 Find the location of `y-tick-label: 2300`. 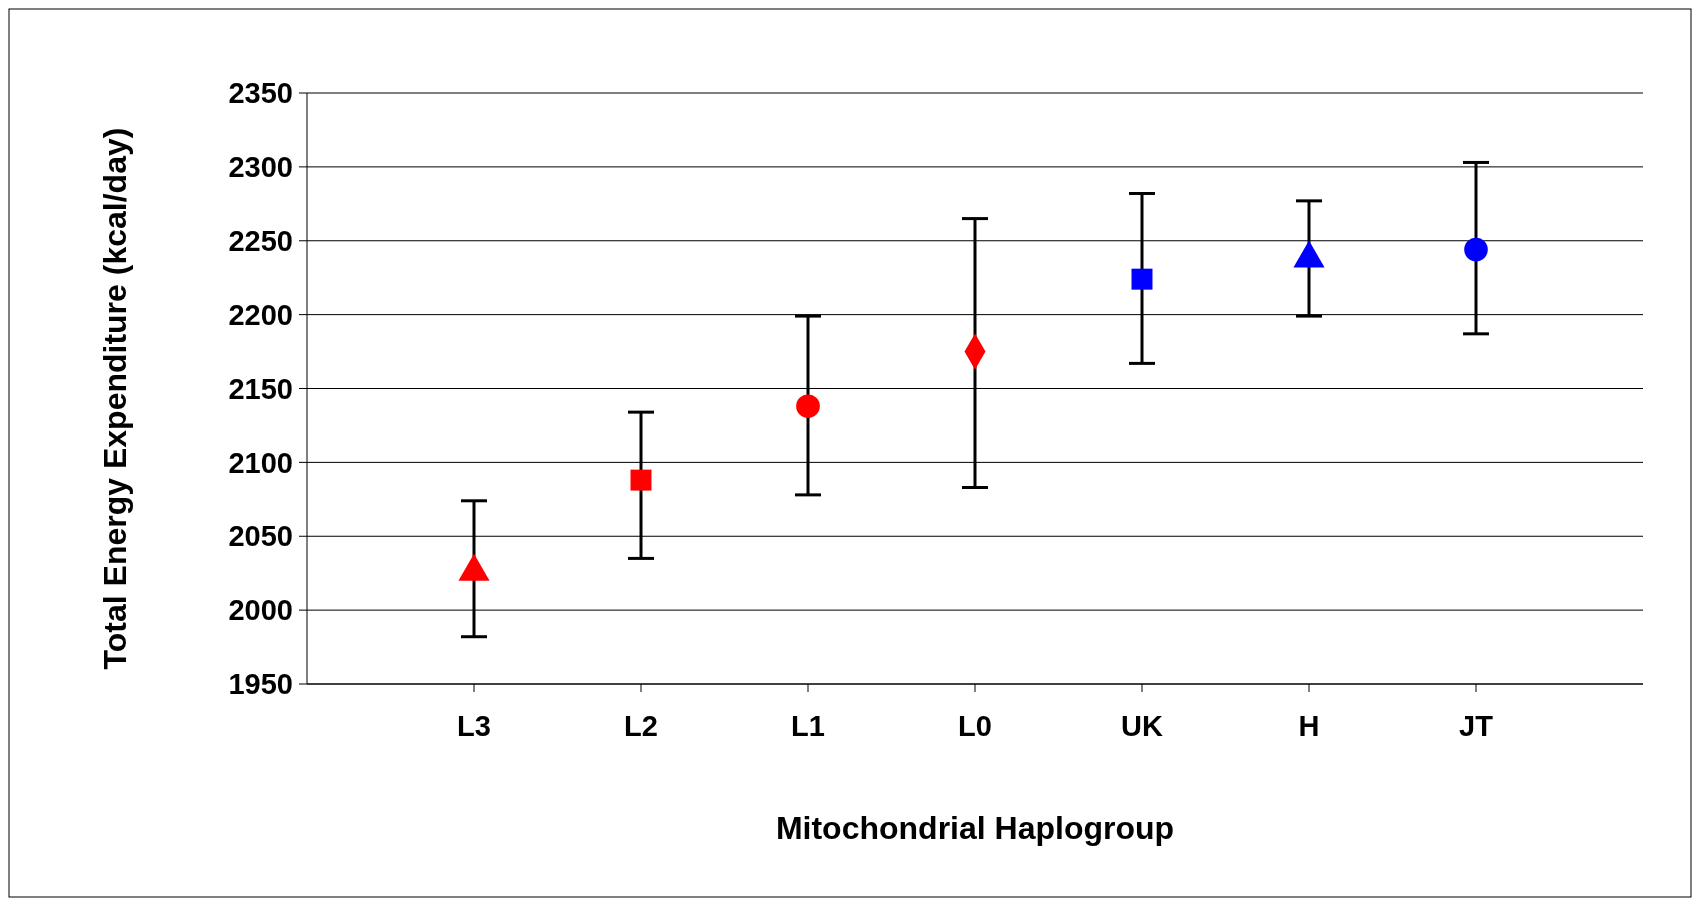

y-tick-label: 2300 is located at coordinates (260, 167).